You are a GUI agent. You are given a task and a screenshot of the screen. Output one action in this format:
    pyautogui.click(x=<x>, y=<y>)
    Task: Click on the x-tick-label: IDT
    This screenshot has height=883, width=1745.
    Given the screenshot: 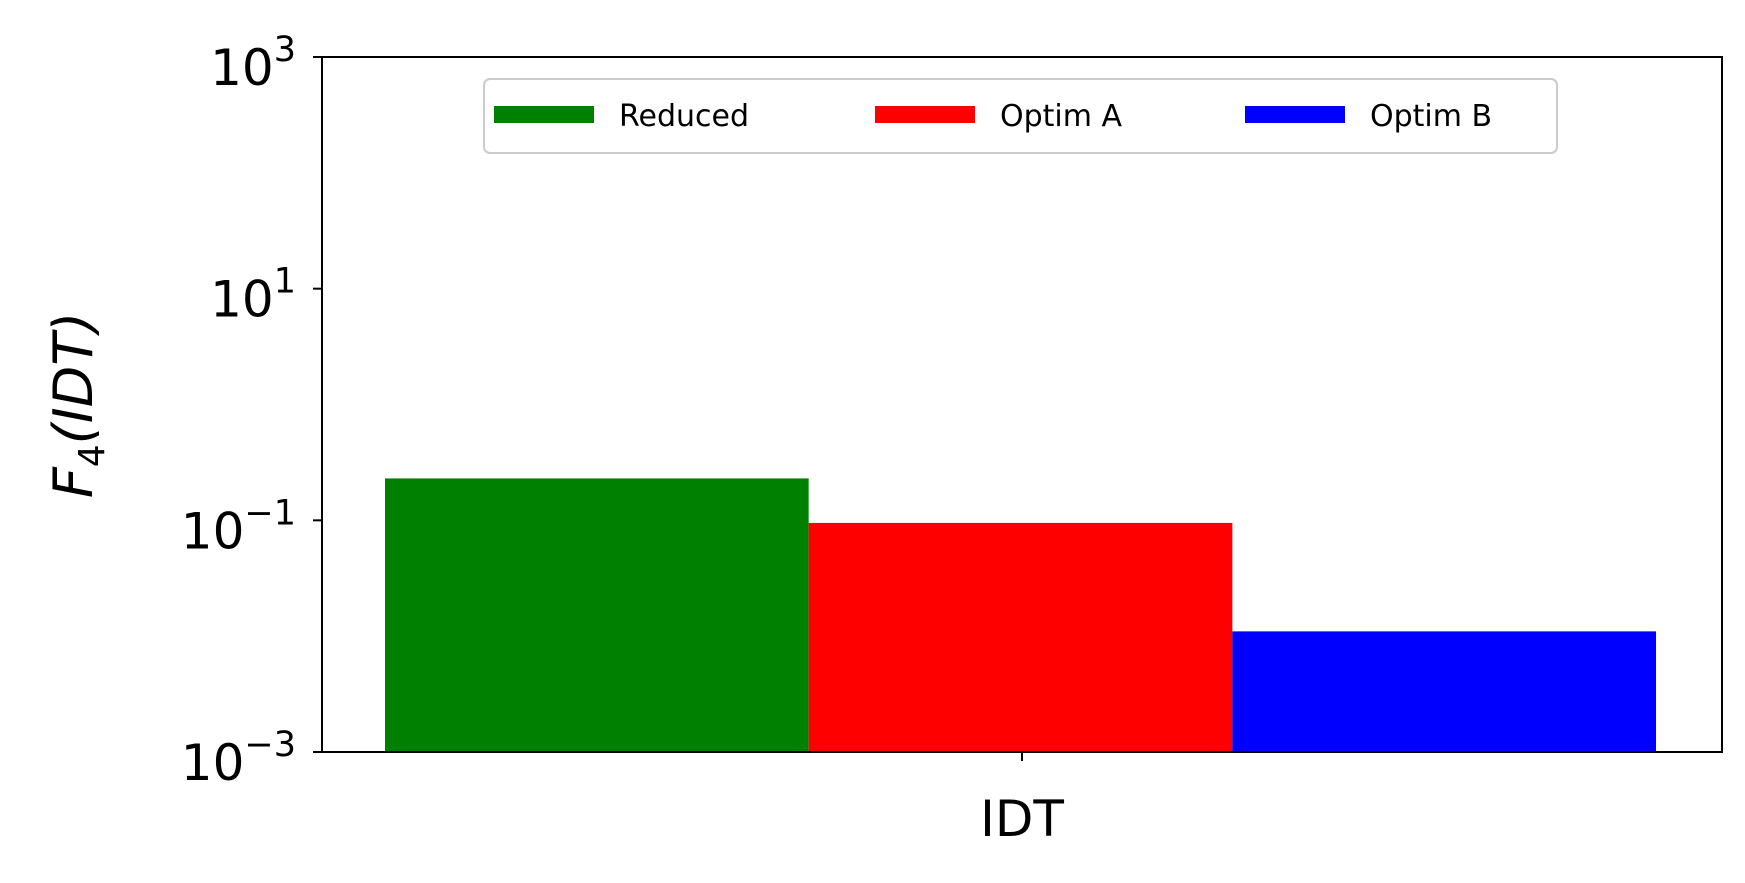 What is the action you would take?
    pyautogui.click(x=1022, y=819)
    